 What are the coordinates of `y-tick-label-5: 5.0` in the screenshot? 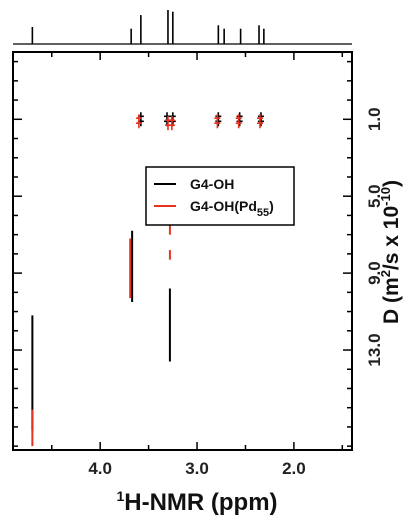 It's located at (374, 196).